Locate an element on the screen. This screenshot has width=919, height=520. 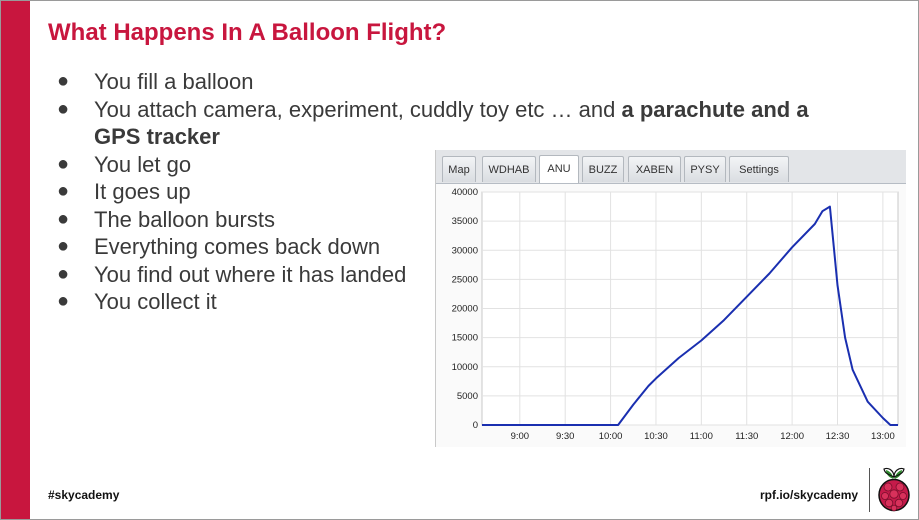
tab-xaben: XABEN is located at coordinates (654, 169).